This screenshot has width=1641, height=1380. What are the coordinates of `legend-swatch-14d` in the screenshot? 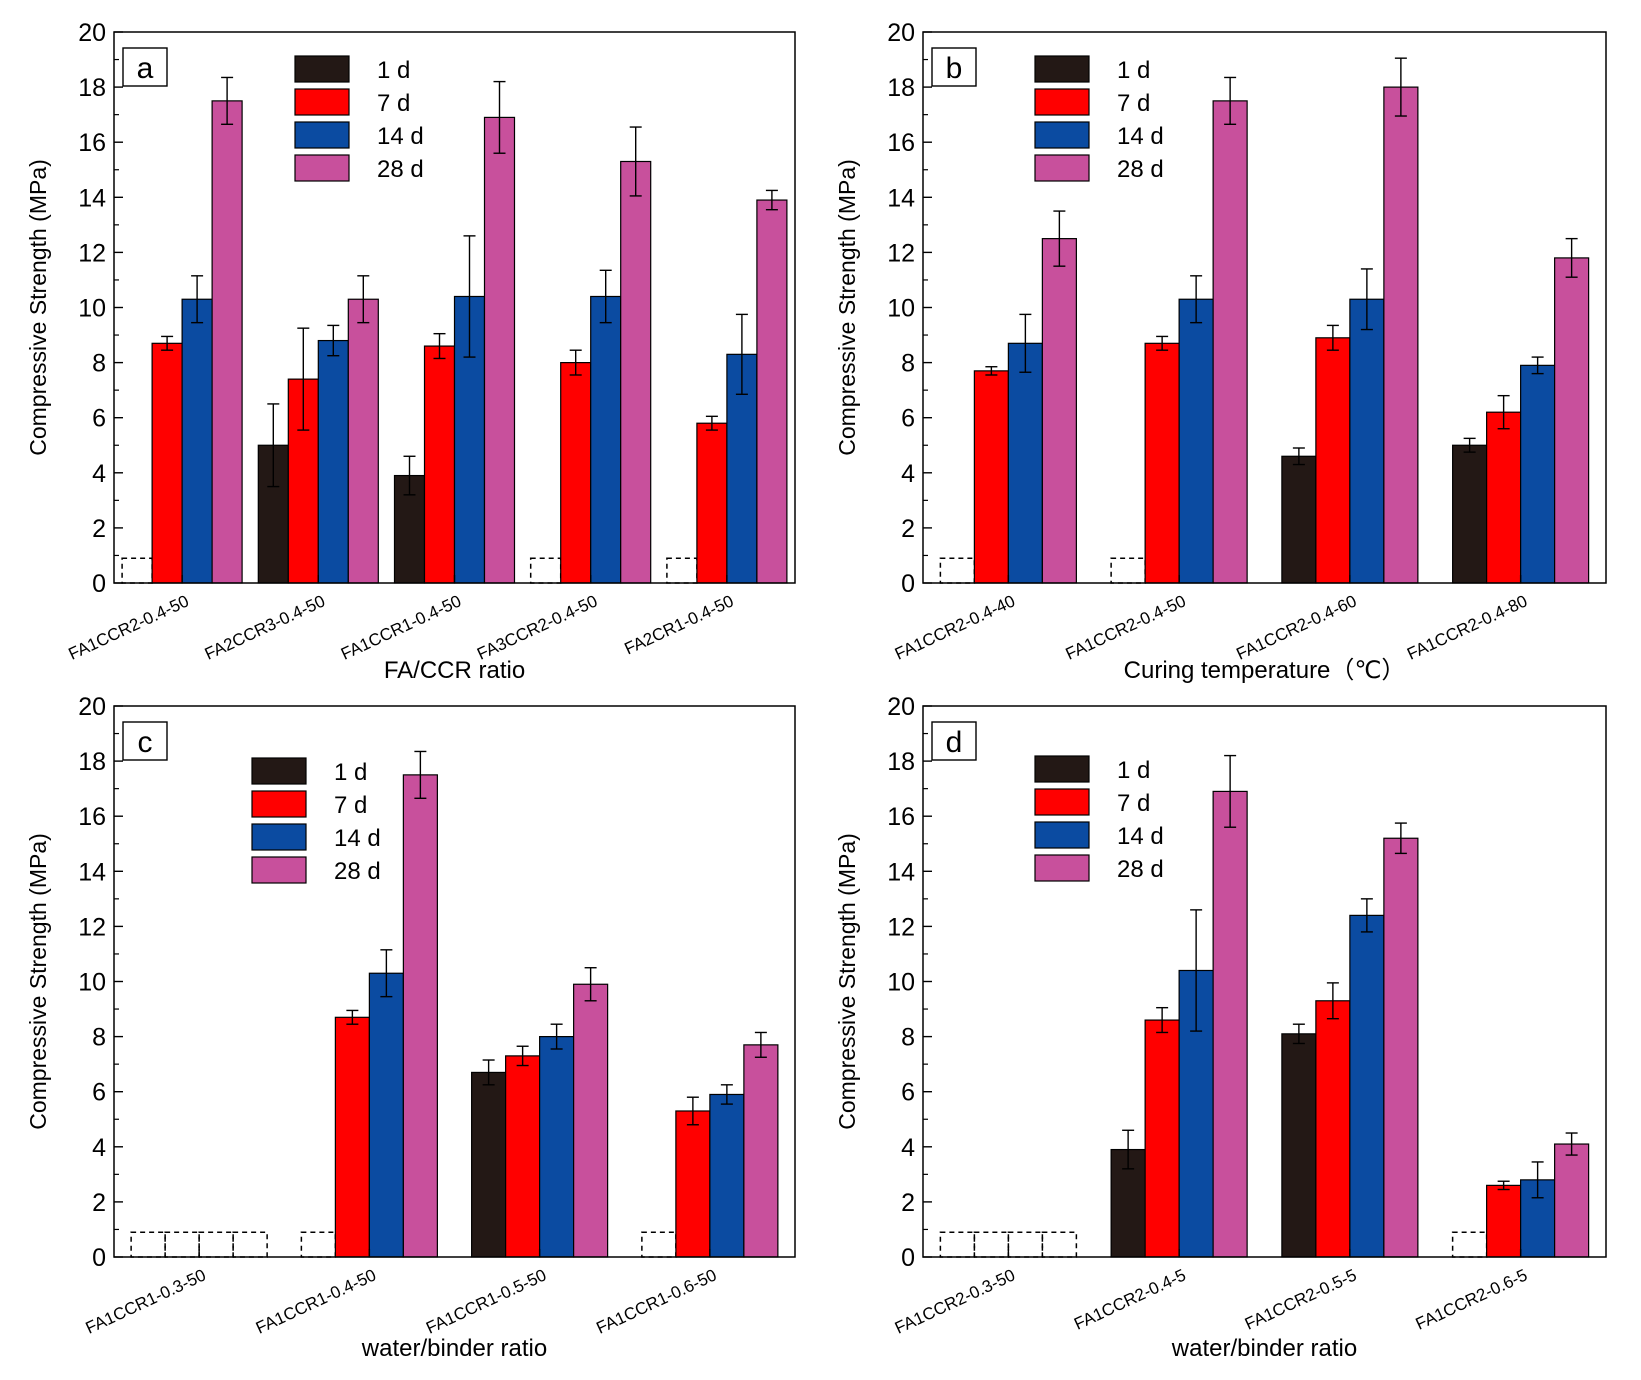 It's located at (279, 837).